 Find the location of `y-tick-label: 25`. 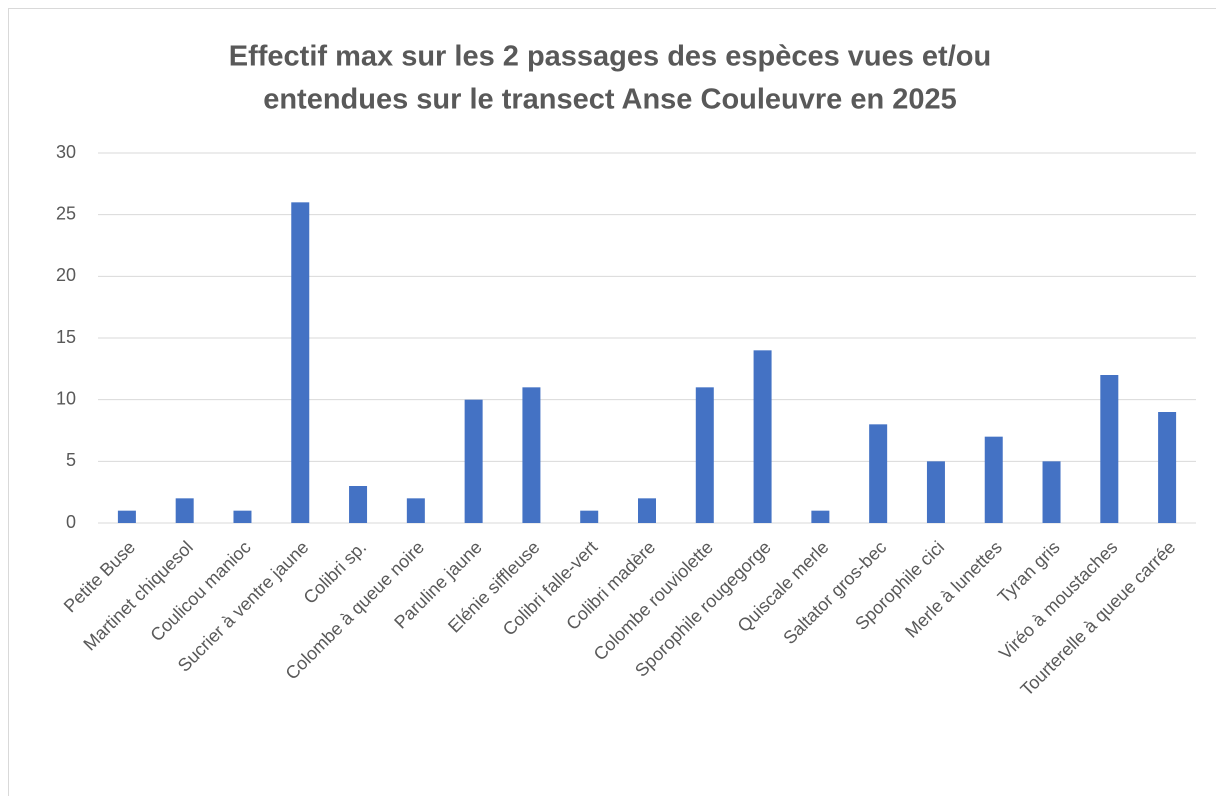

y-tick-label: 25 is located at coordinates (66, 213).